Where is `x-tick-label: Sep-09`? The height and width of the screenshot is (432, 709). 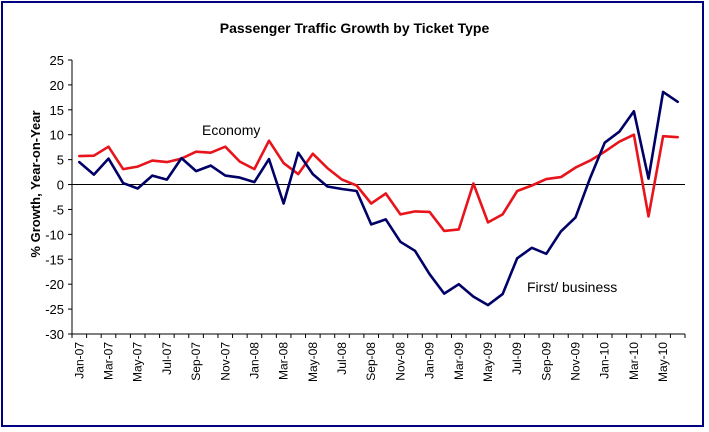
x-tick-label: Sep-09 is located at coordinates (546, 361).